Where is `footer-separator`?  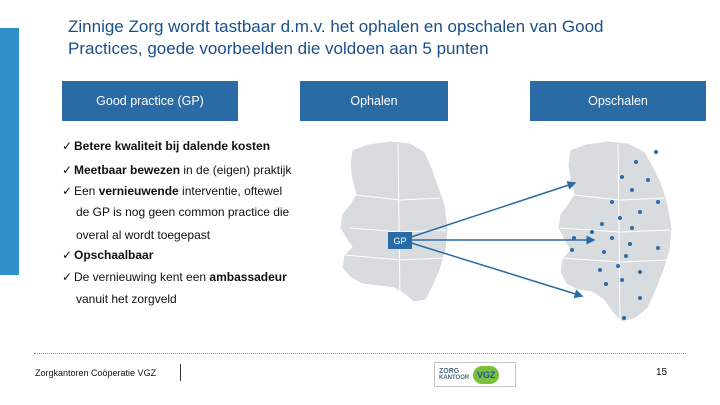 footer-separator is located at coordinates (180, 372).